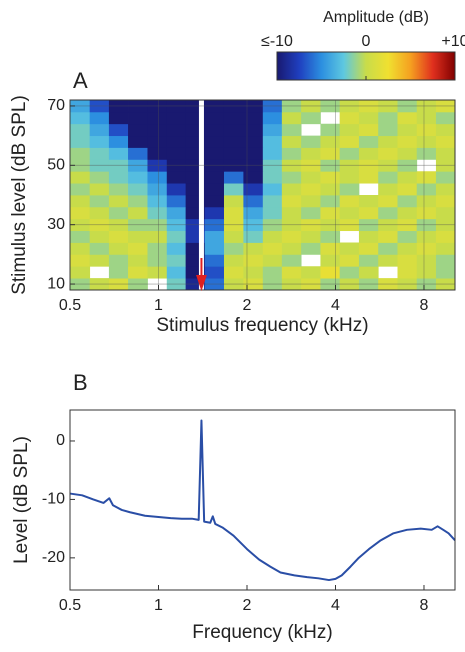  What do you see at coordinates (19, 195) in the screenshot?
I see `y-axis-label: Stimulus level (dB SPL)` at bounding box center [19, 195].